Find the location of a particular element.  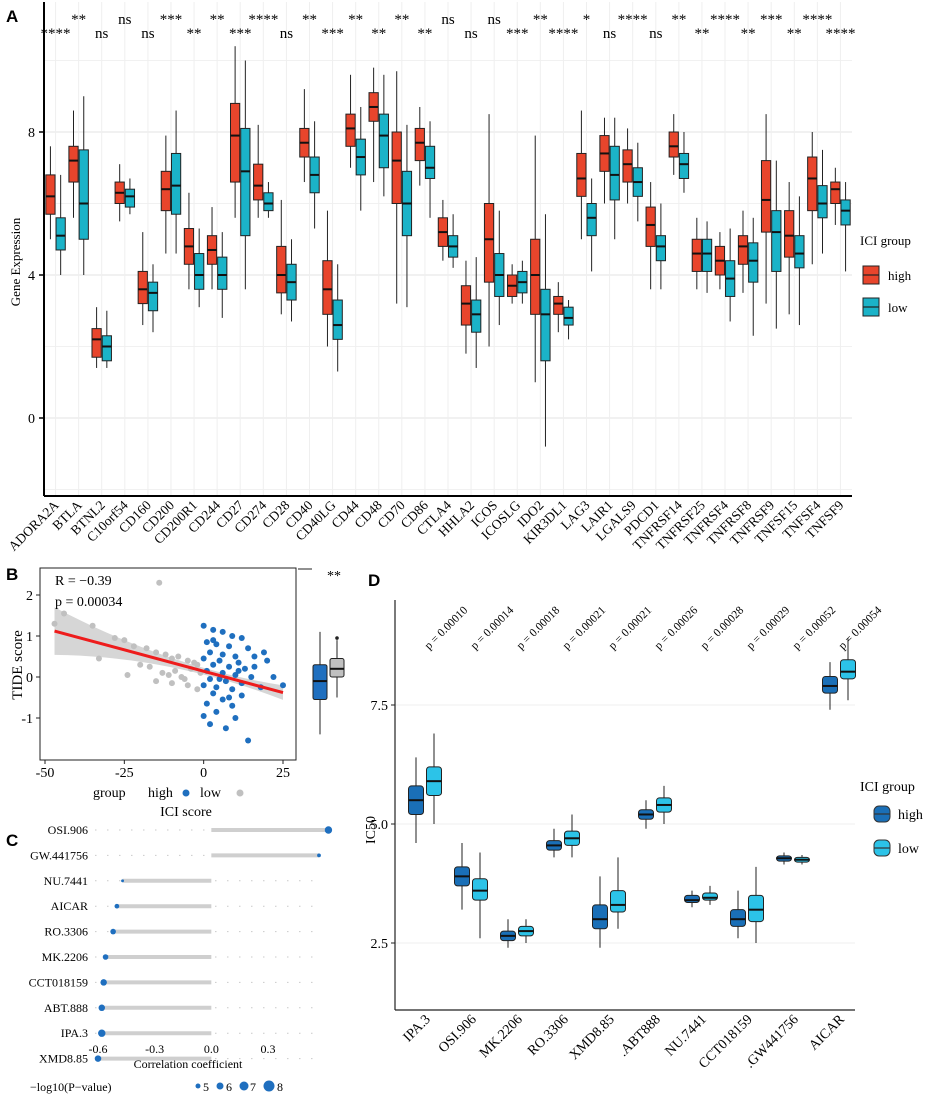

significance-CD274: **** is located at coordinates (263, 20).